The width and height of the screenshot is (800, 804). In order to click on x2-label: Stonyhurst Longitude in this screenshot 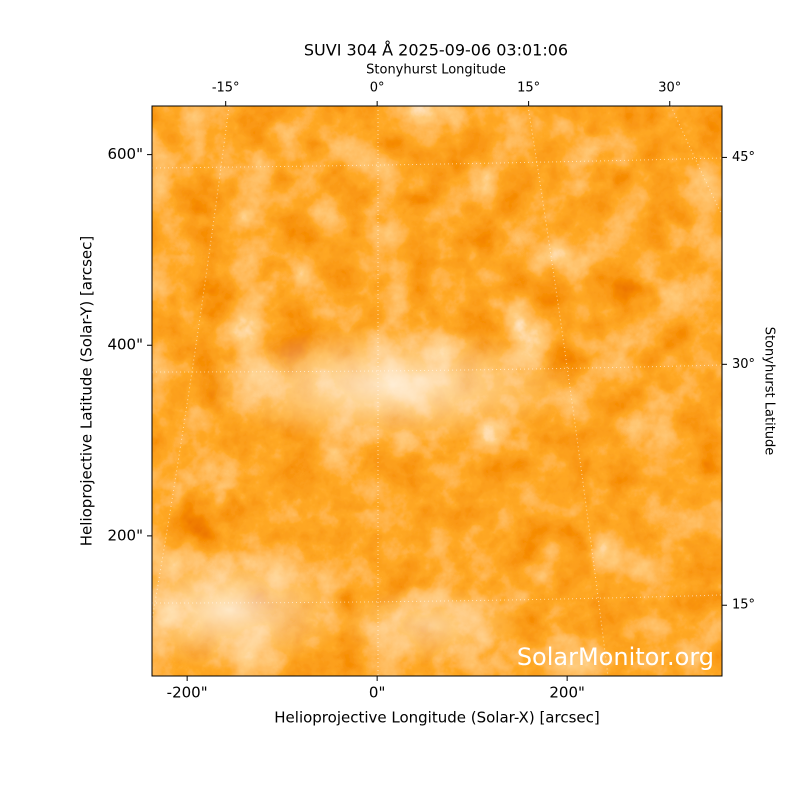, I will do `click(436, 70)`.